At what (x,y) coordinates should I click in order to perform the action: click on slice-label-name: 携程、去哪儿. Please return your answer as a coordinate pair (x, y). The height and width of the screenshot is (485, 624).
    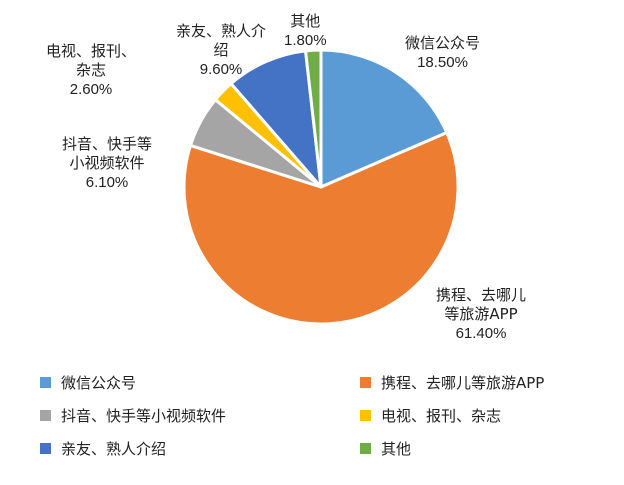
    Looking at the image, I should click on (481, 295).